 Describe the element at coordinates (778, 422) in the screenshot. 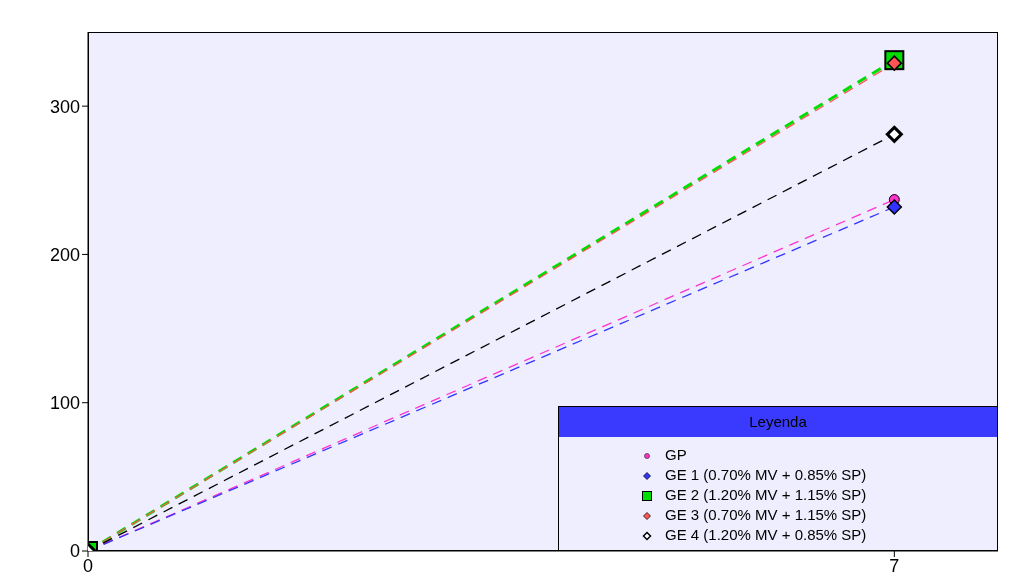

I see `legend-header: Leyenda` at that location.